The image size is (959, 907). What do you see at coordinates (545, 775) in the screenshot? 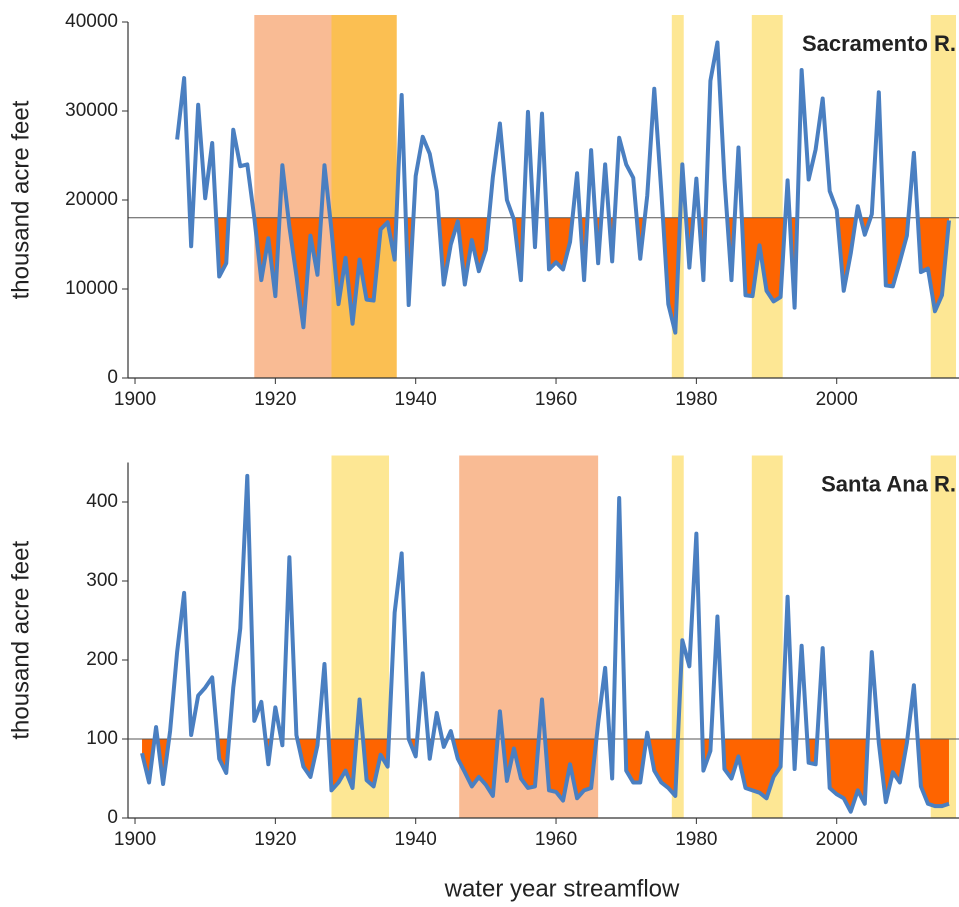
I see `deficit-area` at bounding box center [545, 775].